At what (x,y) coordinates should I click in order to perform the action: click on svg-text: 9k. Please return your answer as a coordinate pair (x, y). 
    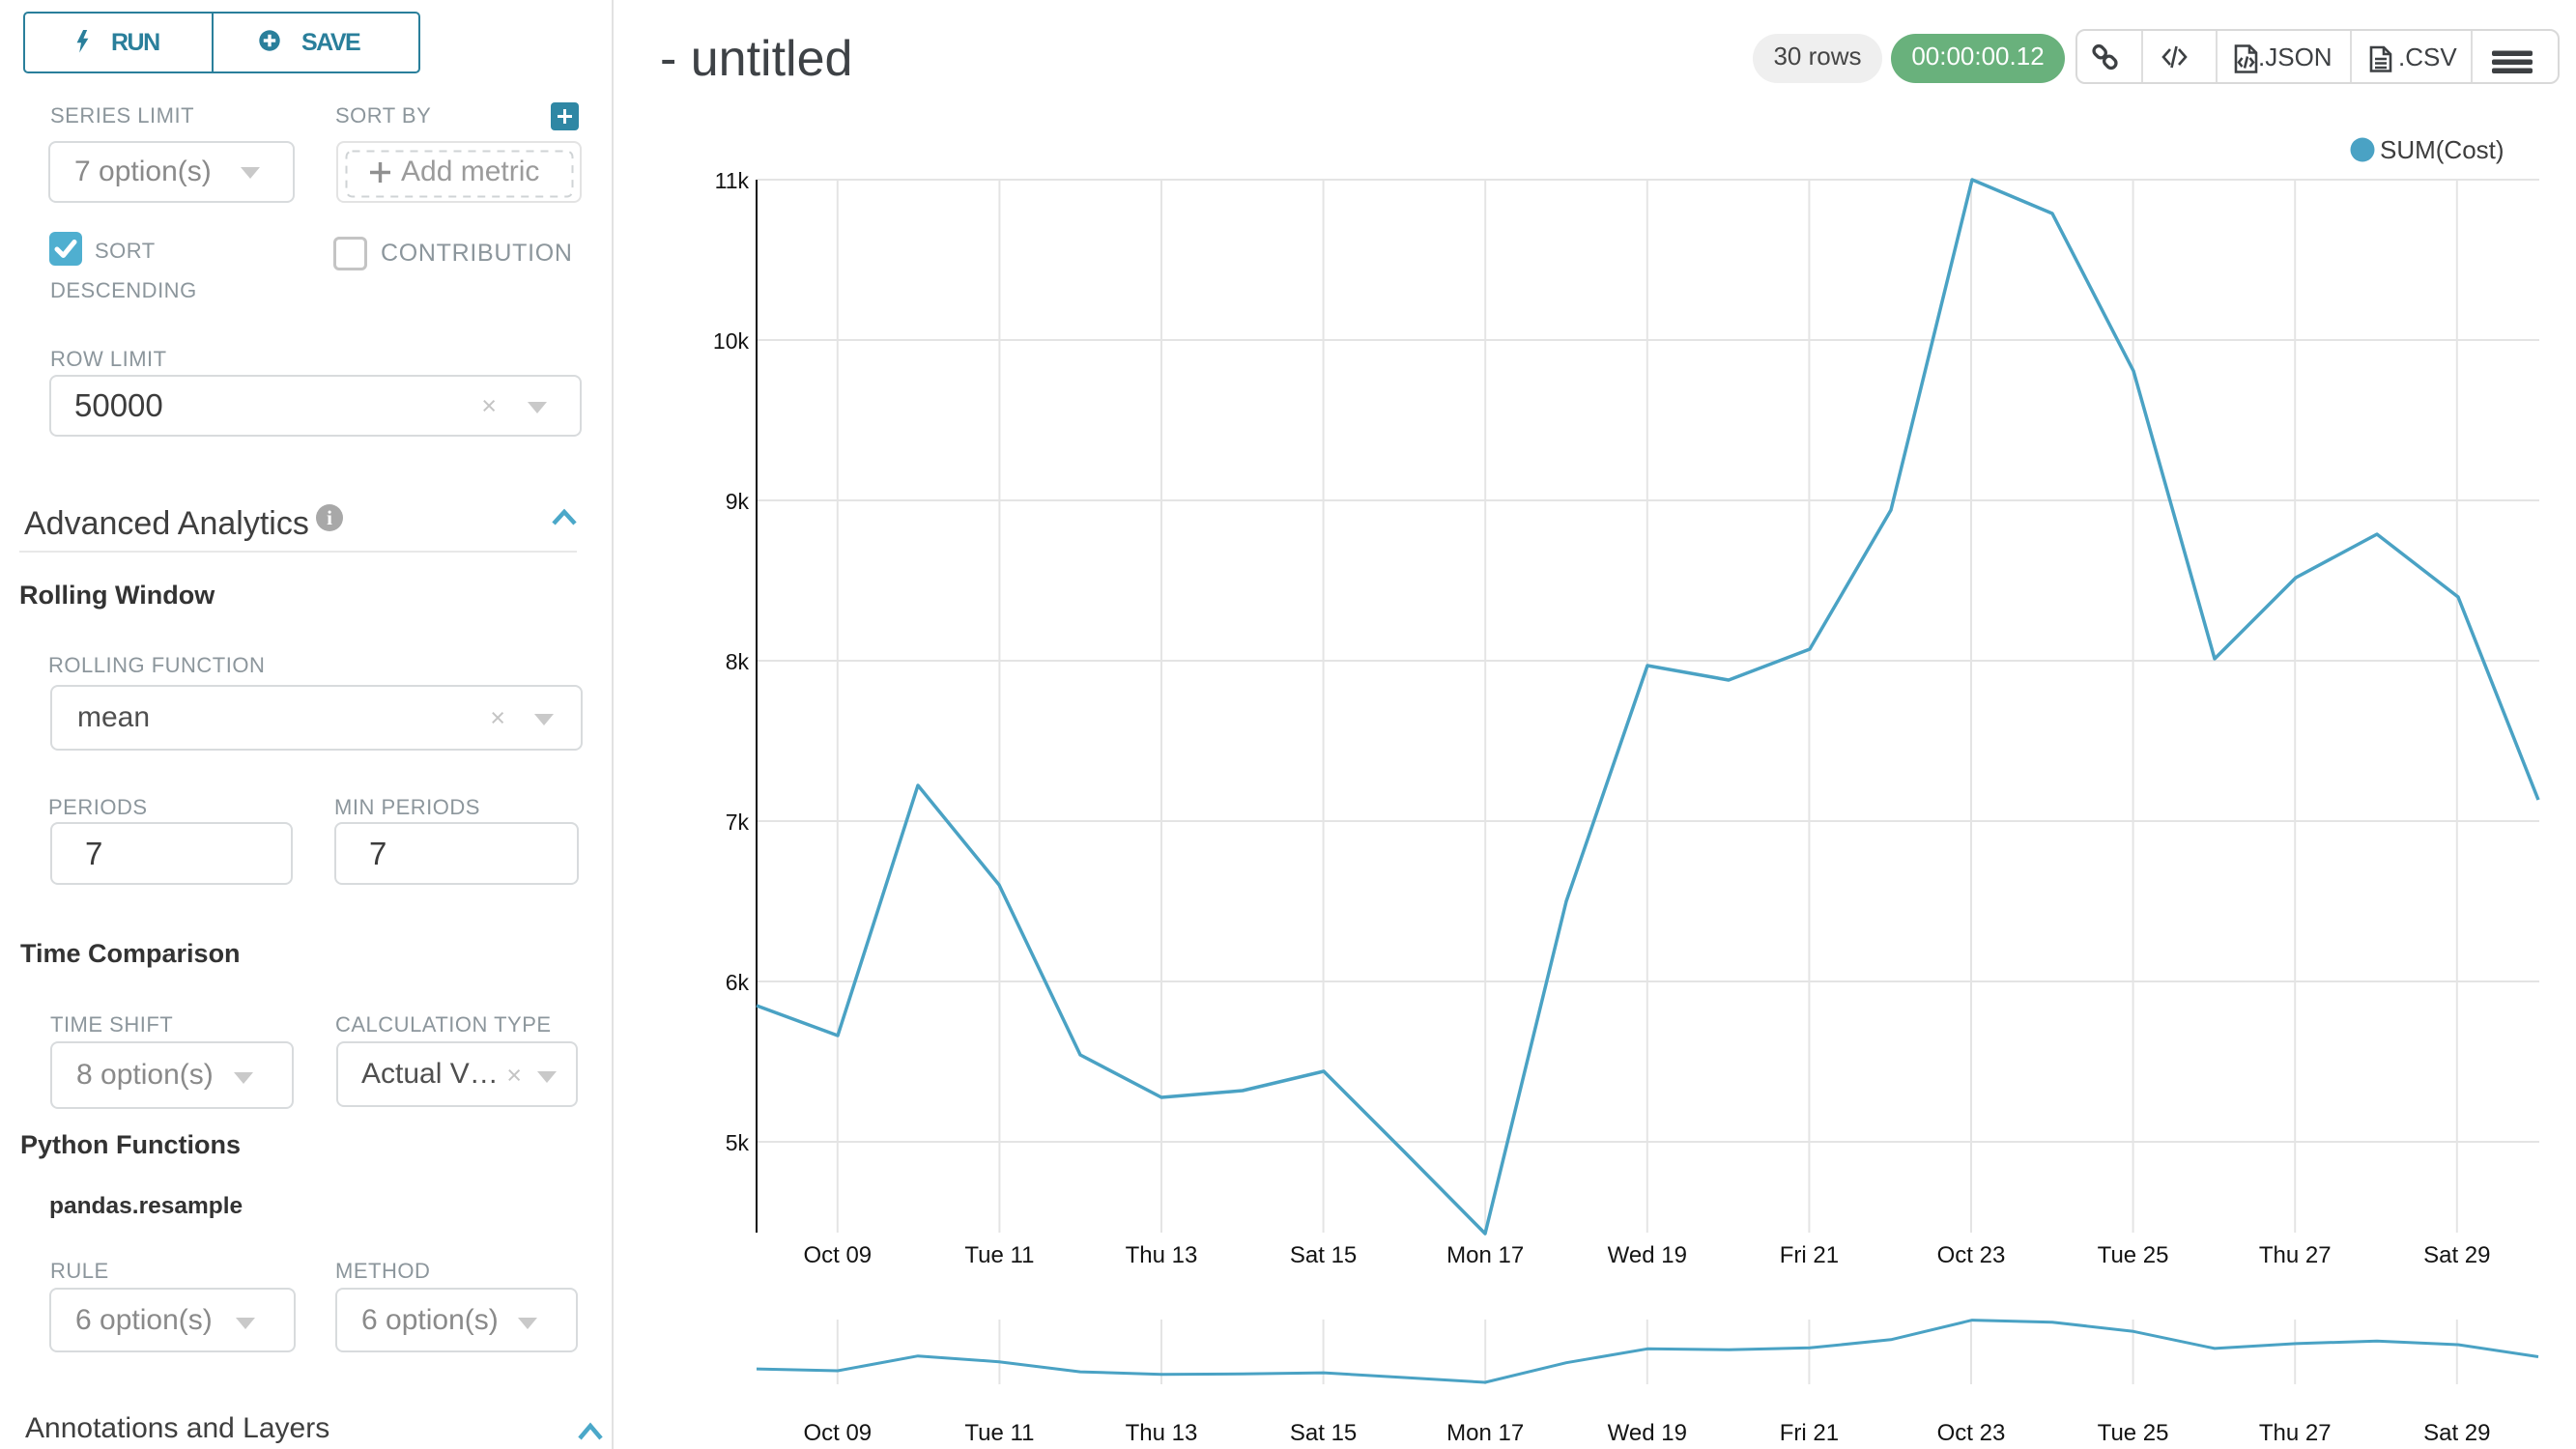
    Looking at the image, I should click on (738, 502).